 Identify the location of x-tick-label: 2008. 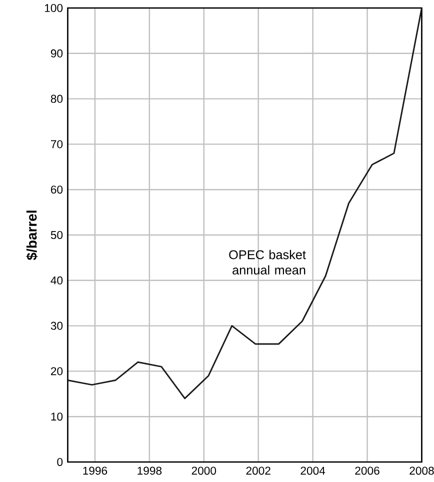
(422, 470).